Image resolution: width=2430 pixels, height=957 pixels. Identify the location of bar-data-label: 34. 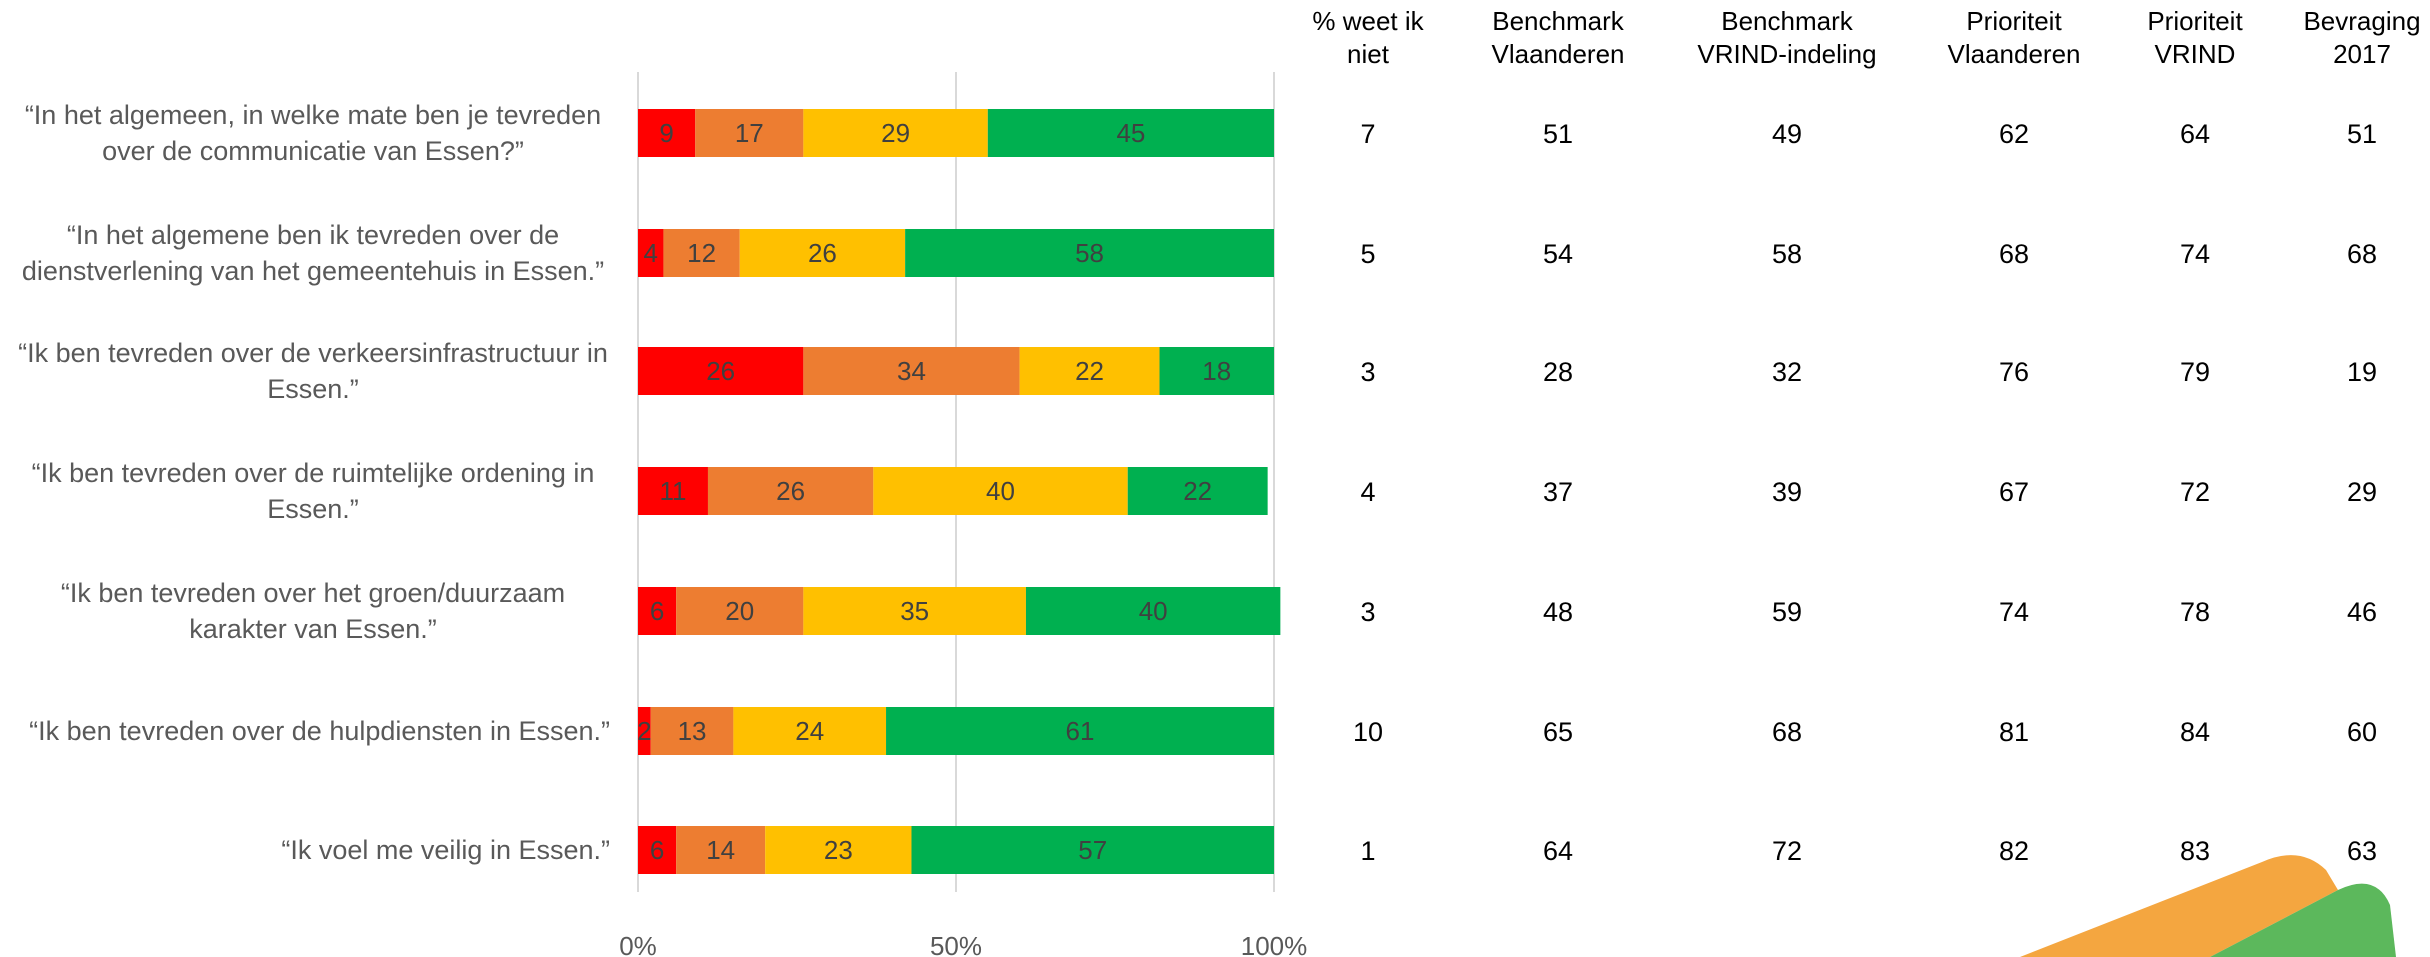
(911, 371).